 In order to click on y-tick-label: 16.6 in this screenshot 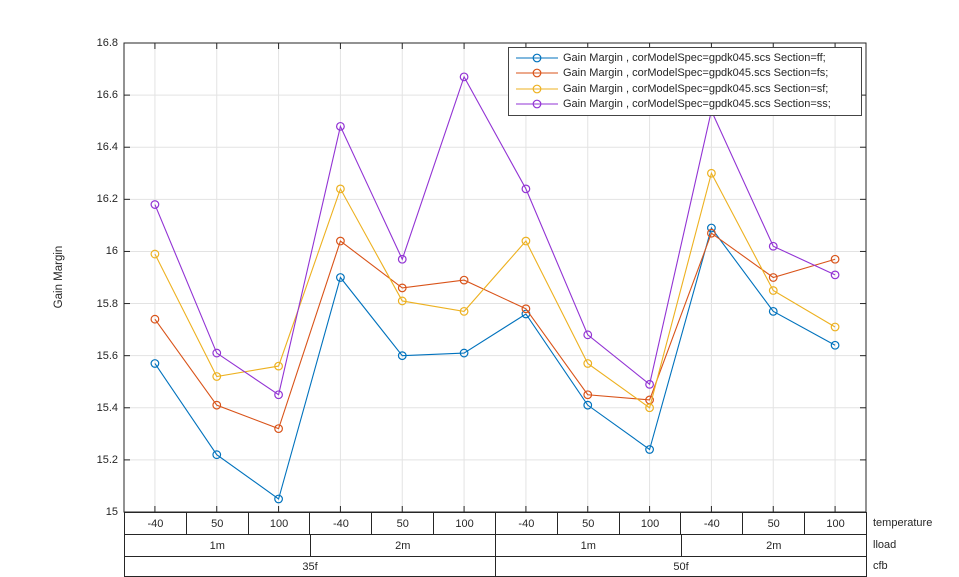, I will do `click(107, 95)`.